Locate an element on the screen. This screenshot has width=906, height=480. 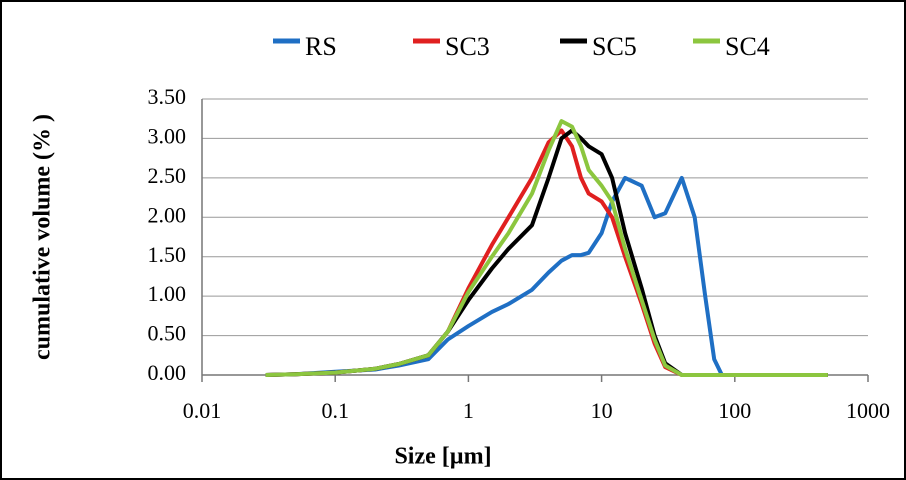
y-tick-label: 2.00 is located at coordinates (167, 214).